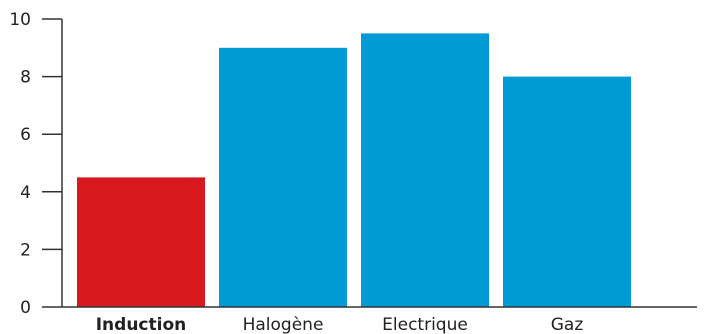 This screenshot has height=334, width=707. Describe the element at coordinates (20, 20) in the screenshot. I see `y-tick-label: 10` at that location.